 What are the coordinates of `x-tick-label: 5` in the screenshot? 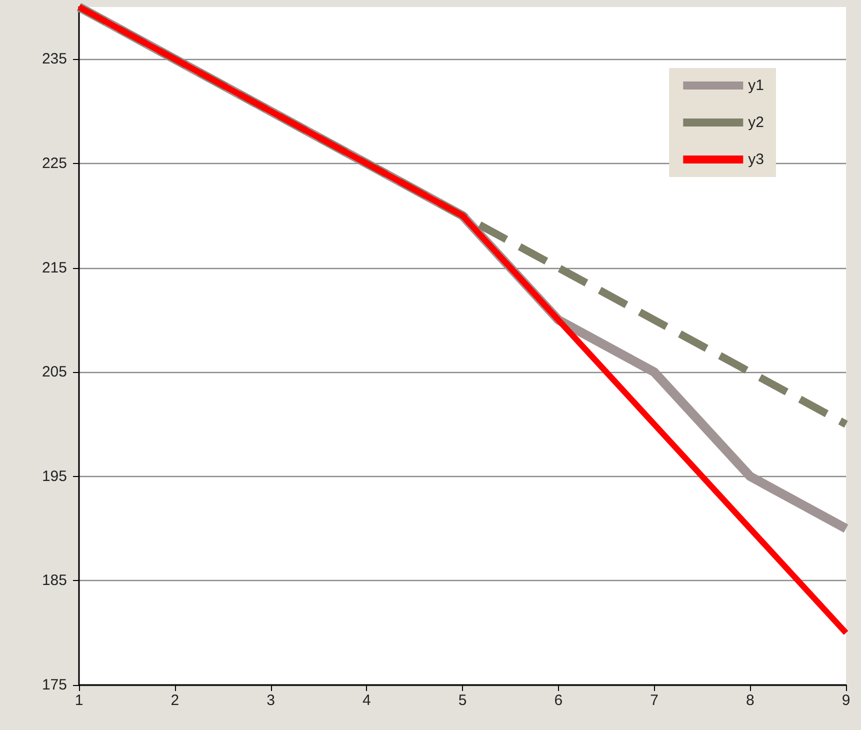 It's located at (462, 700).